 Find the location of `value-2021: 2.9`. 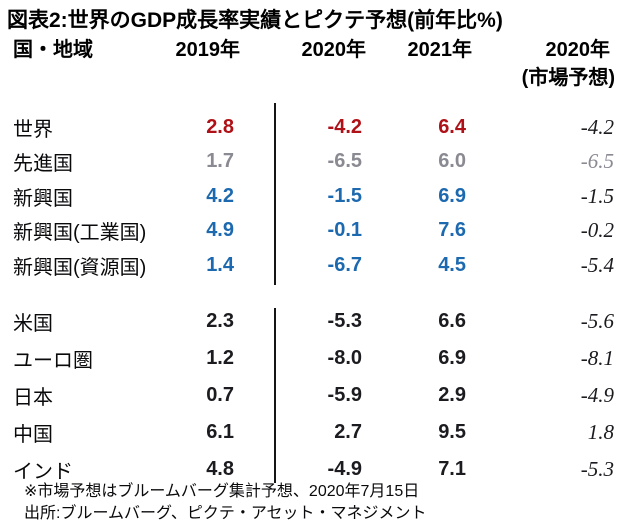

value-2021: 2.9 is located at coordinates (452, 394).